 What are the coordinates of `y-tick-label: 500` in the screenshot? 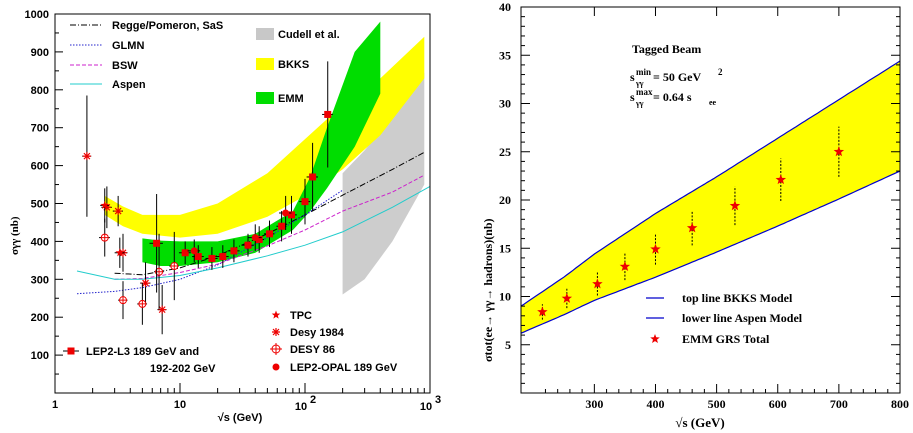 It's located at (40, 205).